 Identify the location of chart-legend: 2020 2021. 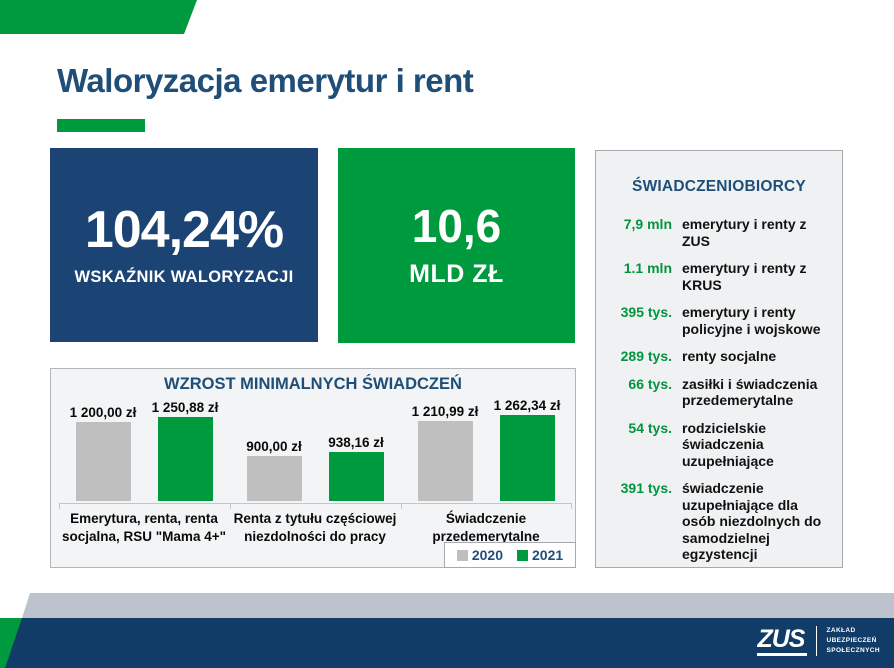
(510, 555).